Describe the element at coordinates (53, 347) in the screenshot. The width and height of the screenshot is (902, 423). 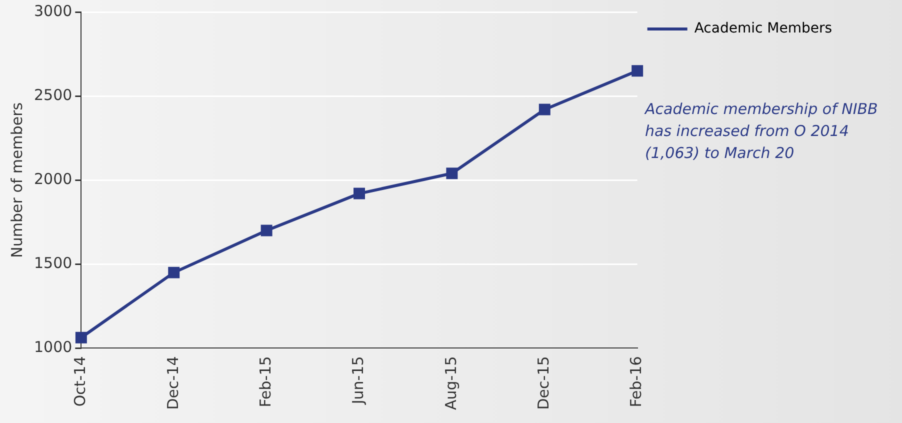
I see `y-tick-label: 1000` at that location.